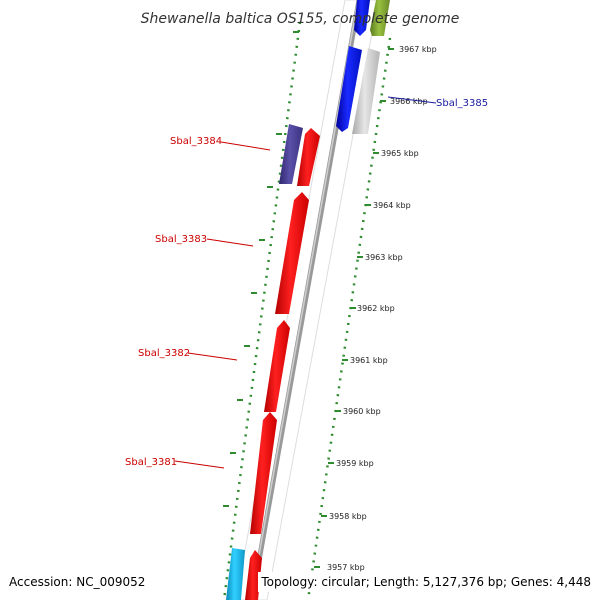  Describe the element at coordinates (392, 205) in the screenshot. I see `tick-label-3964: 3964 kbp` at that location.